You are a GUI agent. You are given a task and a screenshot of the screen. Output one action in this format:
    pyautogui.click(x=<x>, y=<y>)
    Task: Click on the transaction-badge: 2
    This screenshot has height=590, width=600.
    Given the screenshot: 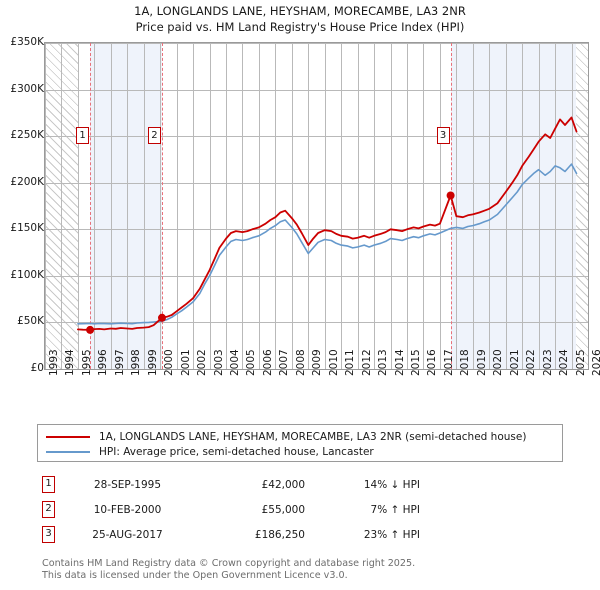 What is the action you would take?
    pyautogui.click(x=48, y=509)
    